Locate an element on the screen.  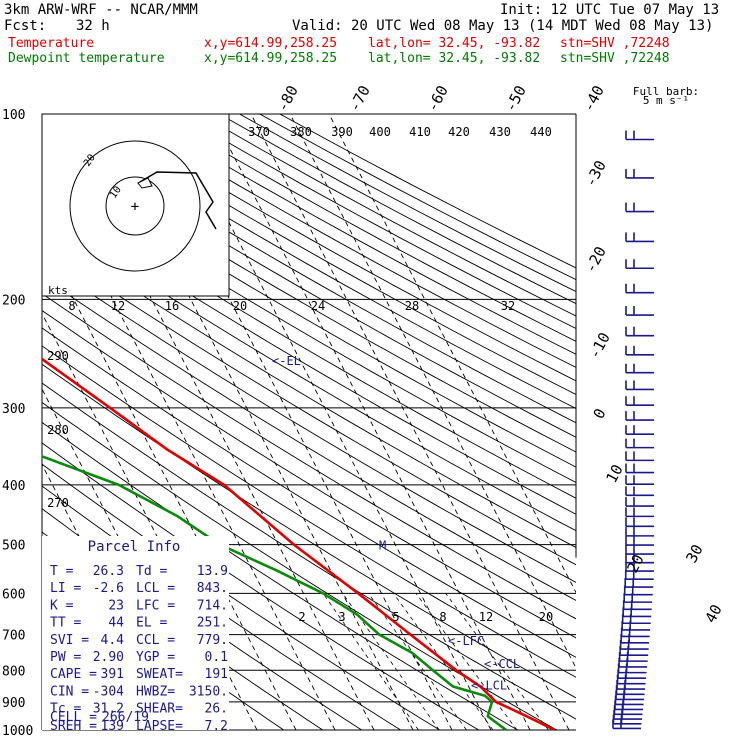
parcel-stat-value: 2.90 is located at coordinates (108, 657).